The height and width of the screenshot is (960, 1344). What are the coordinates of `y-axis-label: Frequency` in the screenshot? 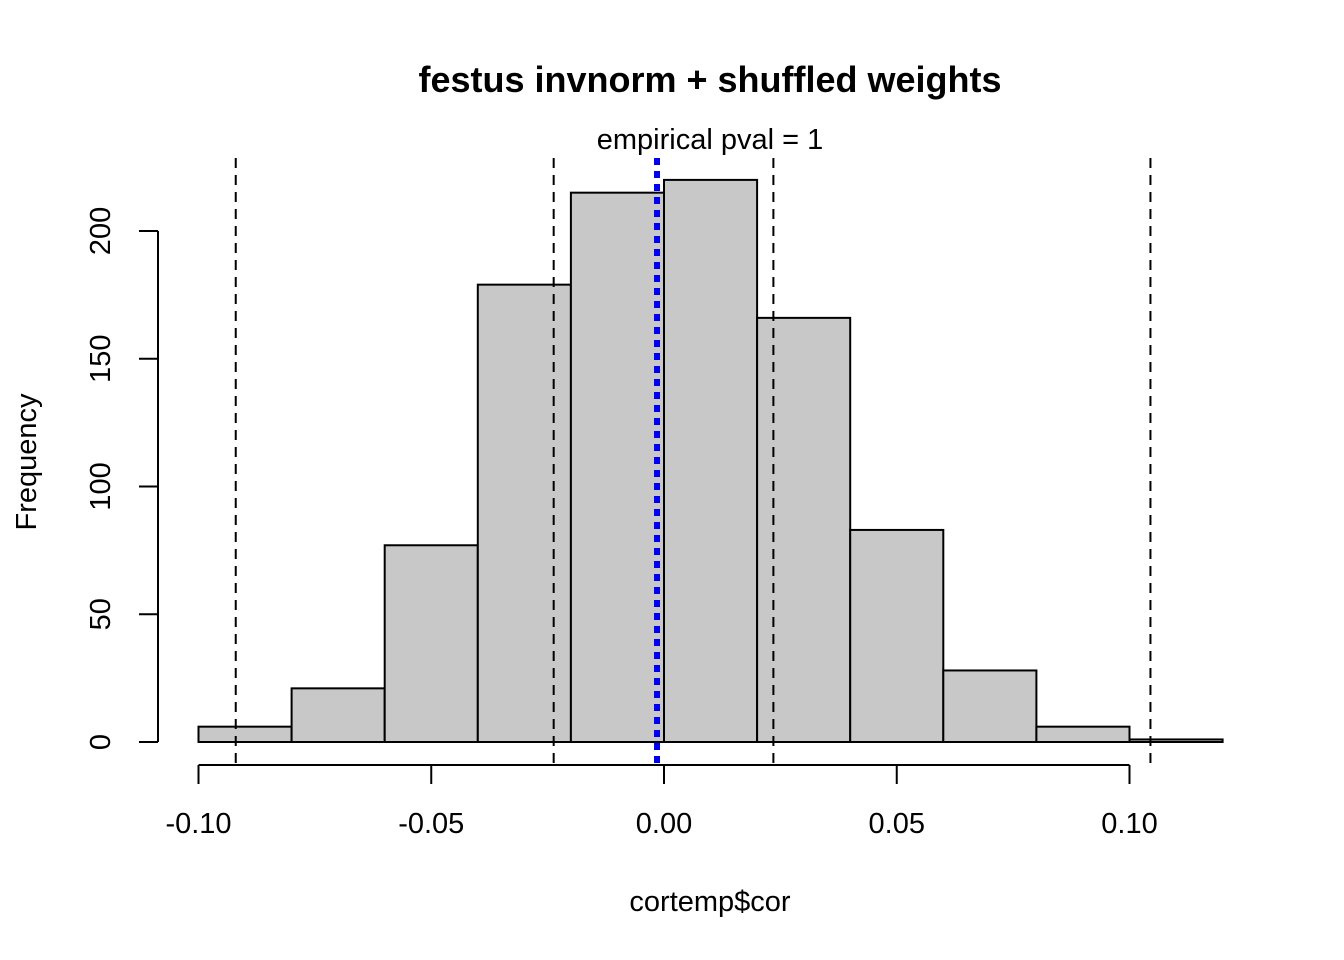 It's located at (27, 462).